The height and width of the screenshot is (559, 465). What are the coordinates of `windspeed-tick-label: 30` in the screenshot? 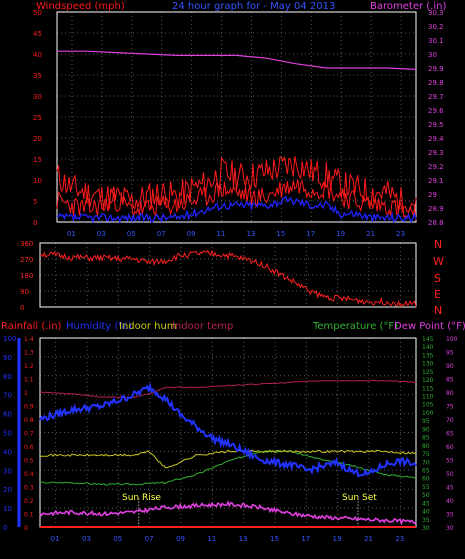 It's located at (37, 97).